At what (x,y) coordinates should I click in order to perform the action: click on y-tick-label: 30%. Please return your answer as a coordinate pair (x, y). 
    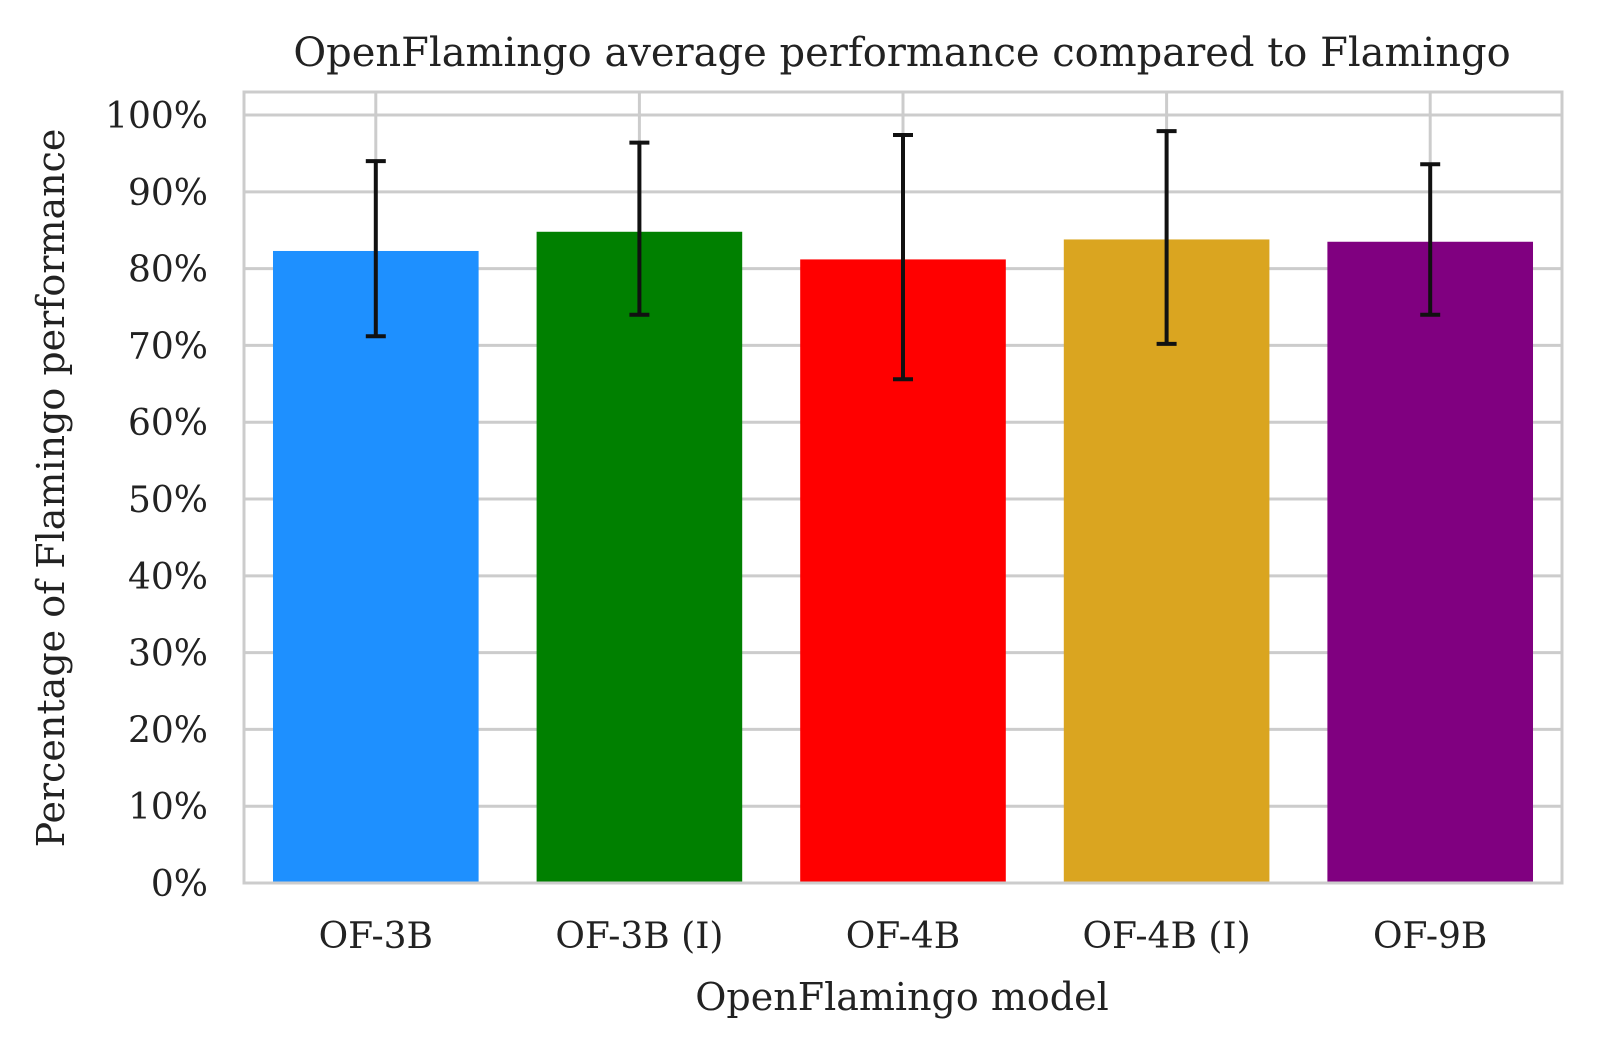
    Looking at the image, I should click on (168, 654).